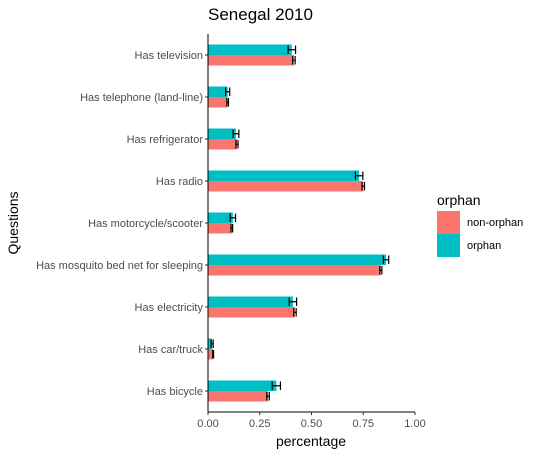  I want to click on x-axis-ticks: 0.00 0.25 0.50 0.75 1.00, so click(311, 421).